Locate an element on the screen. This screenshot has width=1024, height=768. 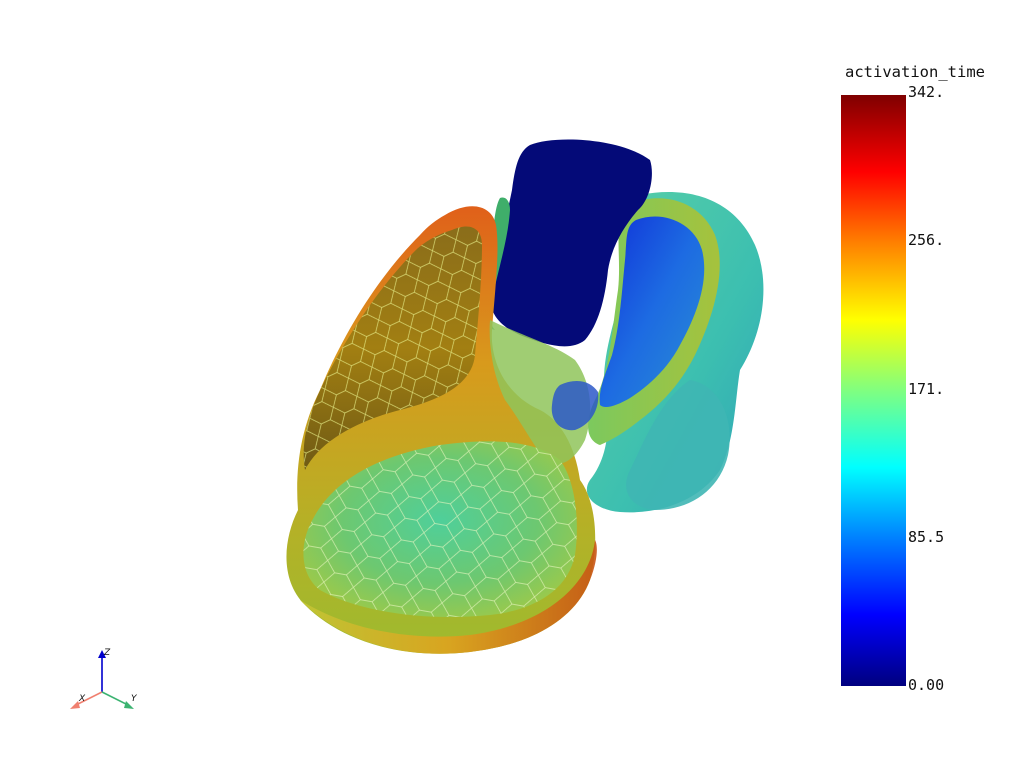
y-axis-arrow is located at coordinates (129, 705).